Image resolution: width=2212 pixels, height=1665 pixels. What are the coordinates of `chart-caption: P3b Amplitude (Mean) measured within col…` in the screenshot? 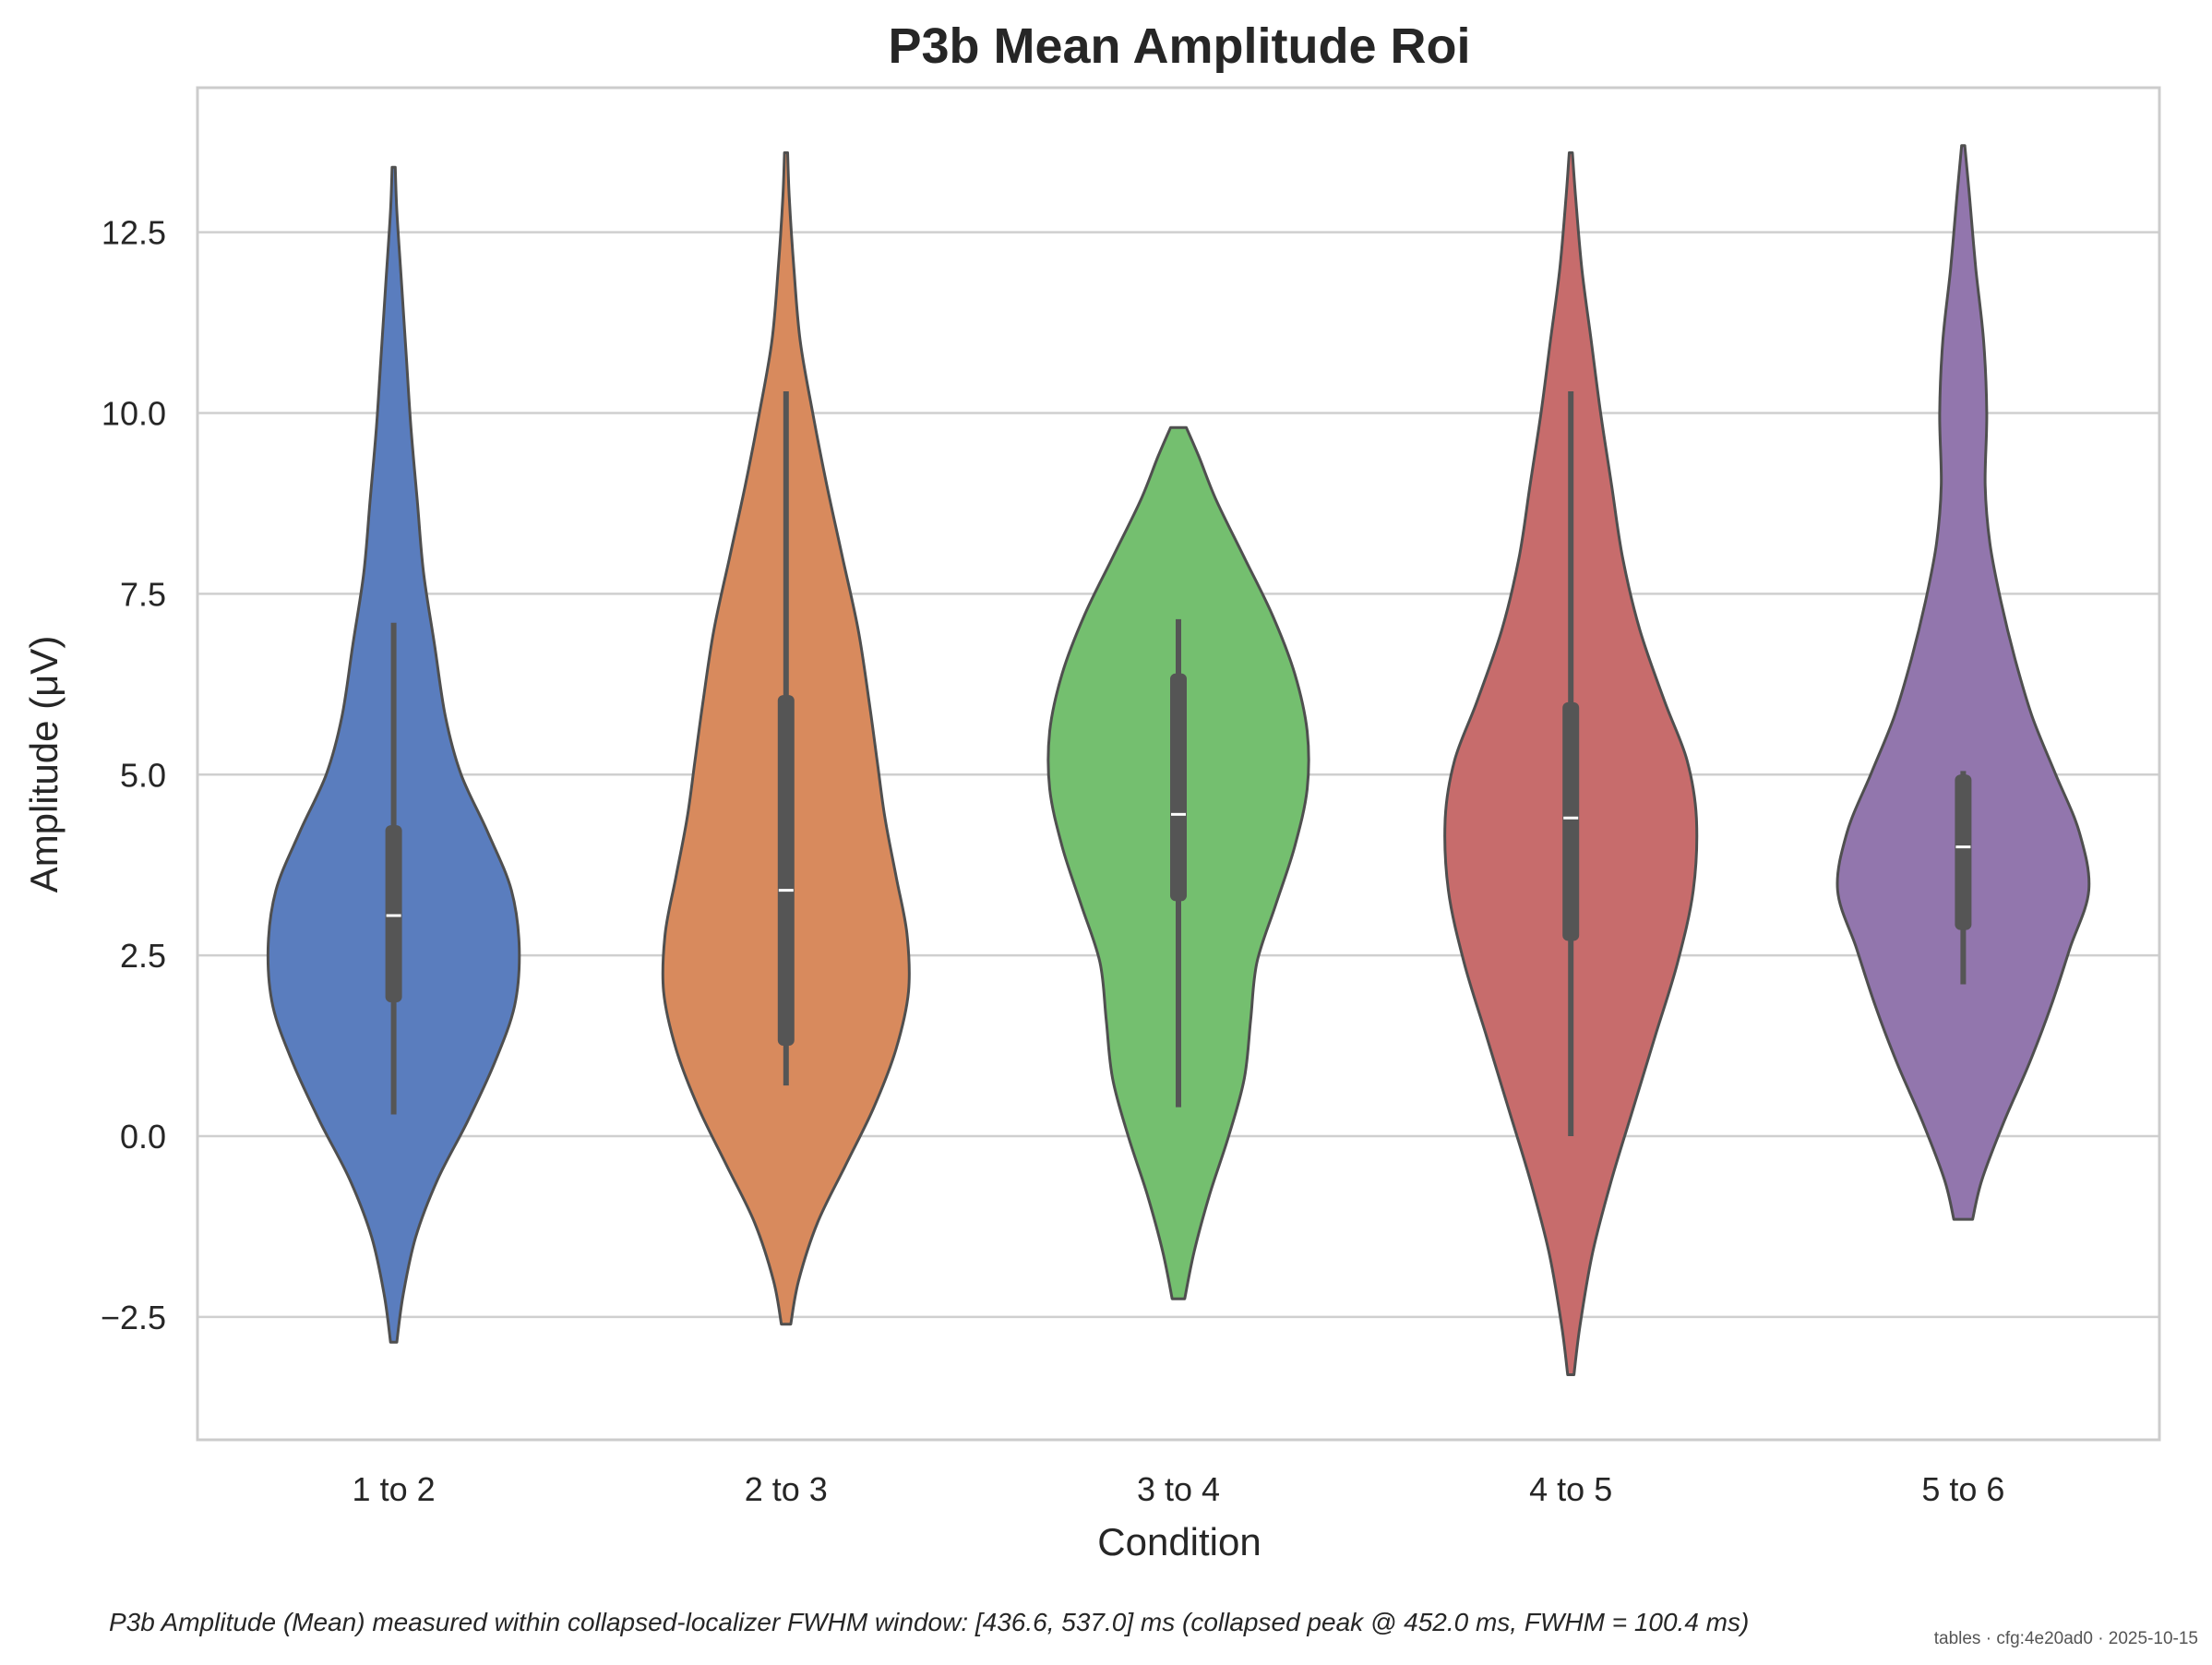 It's located at (929, 1622).